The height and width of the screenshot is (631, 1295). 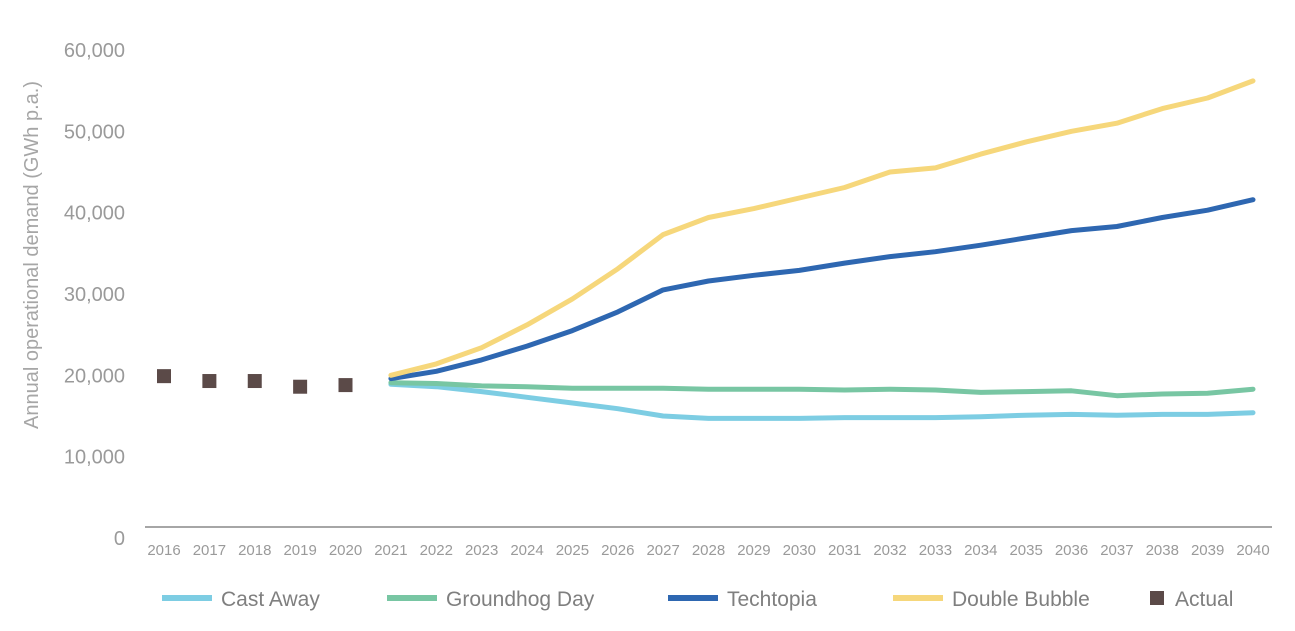 What do you see at coordinates (572, 550) in the screenshot?
I see `x-tick-label: 2025` at bounding box center [572, 550].